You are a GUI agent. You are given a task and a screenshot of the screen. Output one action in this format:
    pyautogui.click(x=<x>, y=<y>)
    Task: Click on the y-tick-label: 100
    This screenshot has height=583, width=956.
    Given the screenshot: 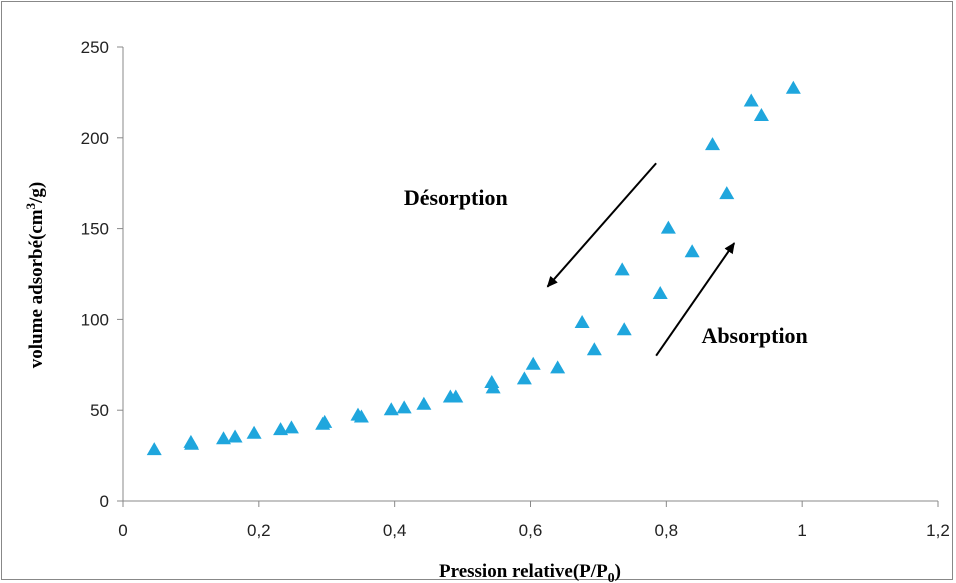 What is the action you would take?
    pyautogui.click(x=95, y=319)
    